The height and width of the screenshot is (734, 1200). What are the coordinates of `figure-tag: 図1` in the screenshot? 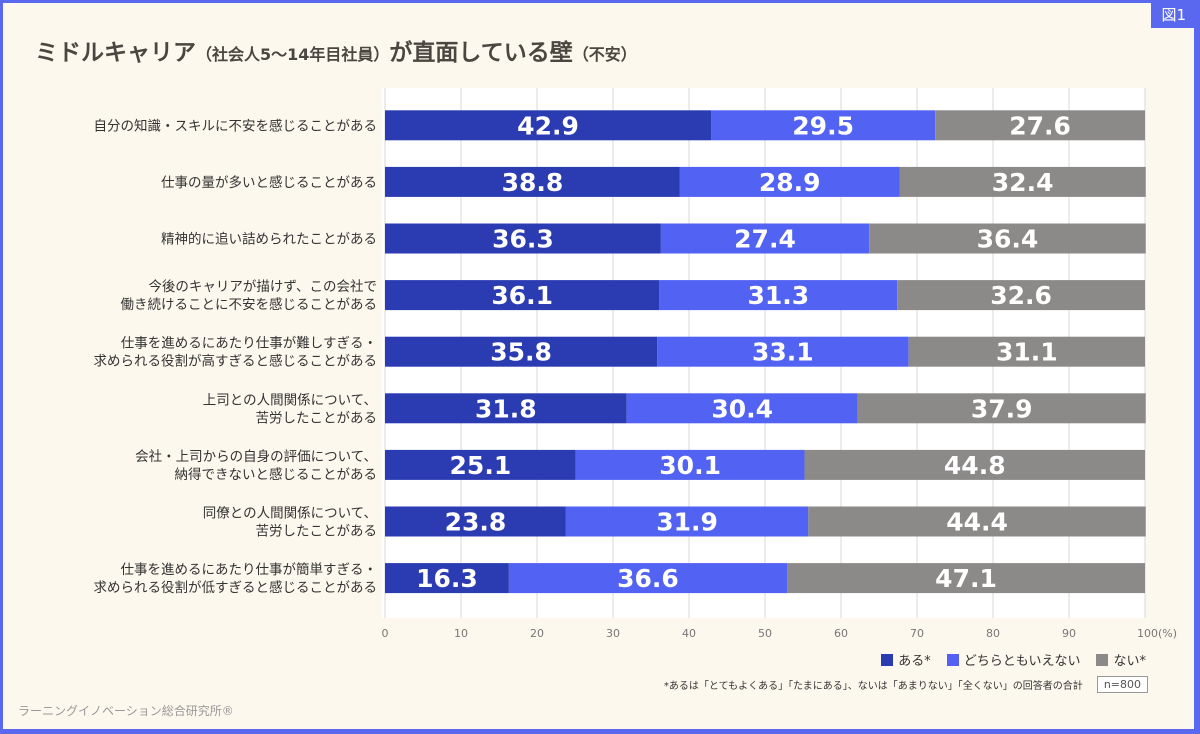 It's located at (1172, 15).